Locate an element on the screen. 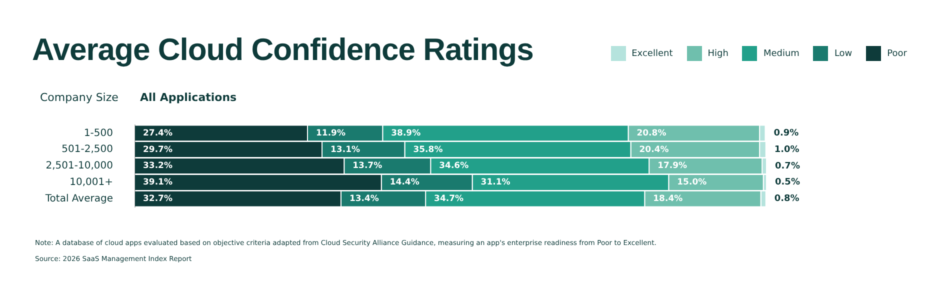 Image resolution: width=937 pixels, height=299 pixels. legend-label: Low is located at coordinates (843, 53).